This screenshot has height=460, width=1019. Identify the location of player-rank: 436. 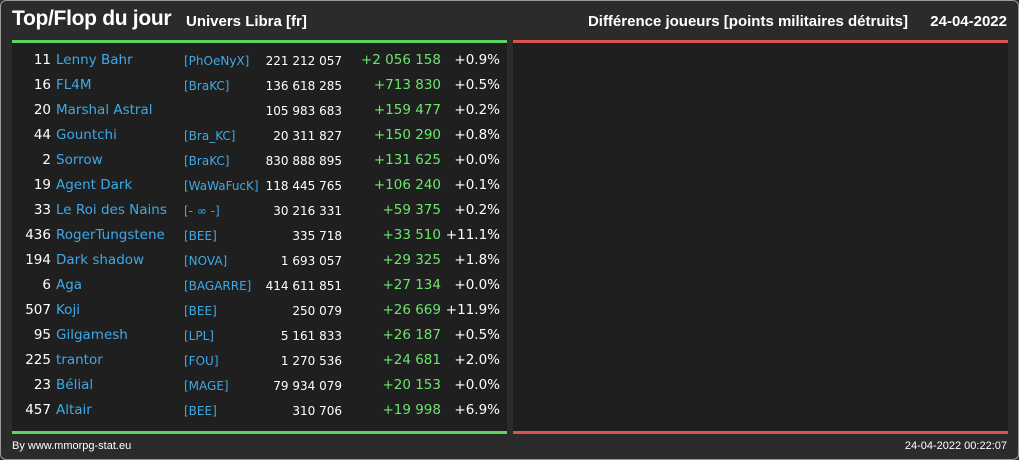
(38, 235).